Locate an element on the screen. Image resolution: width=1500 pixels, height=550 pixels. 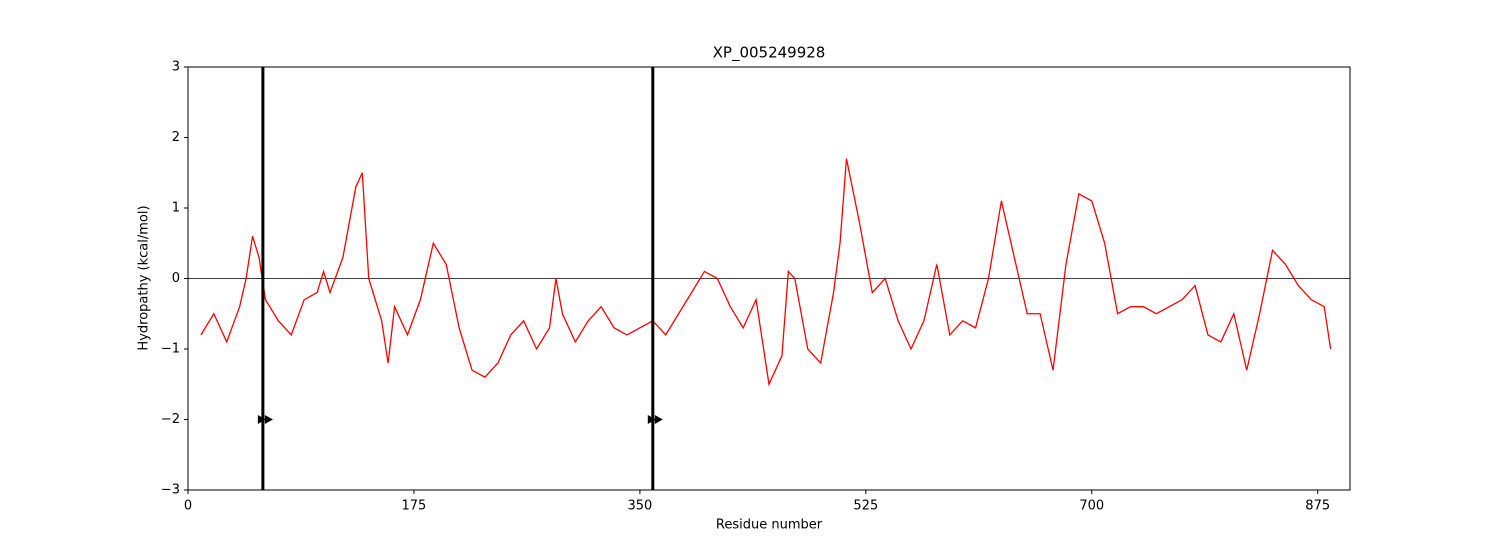
y-tick-label: 3 is located at coordinates (176, 67).